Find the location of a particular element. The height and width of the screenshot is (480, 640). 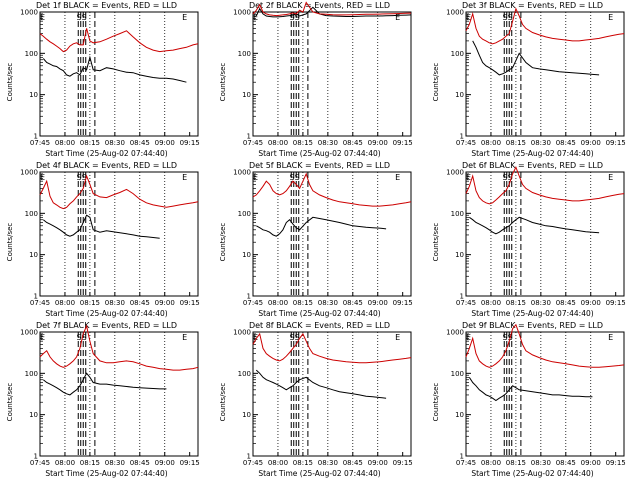

panel-title: Det 4f BLACK = Events, RED = LLD is located at coordinates (106, 165).